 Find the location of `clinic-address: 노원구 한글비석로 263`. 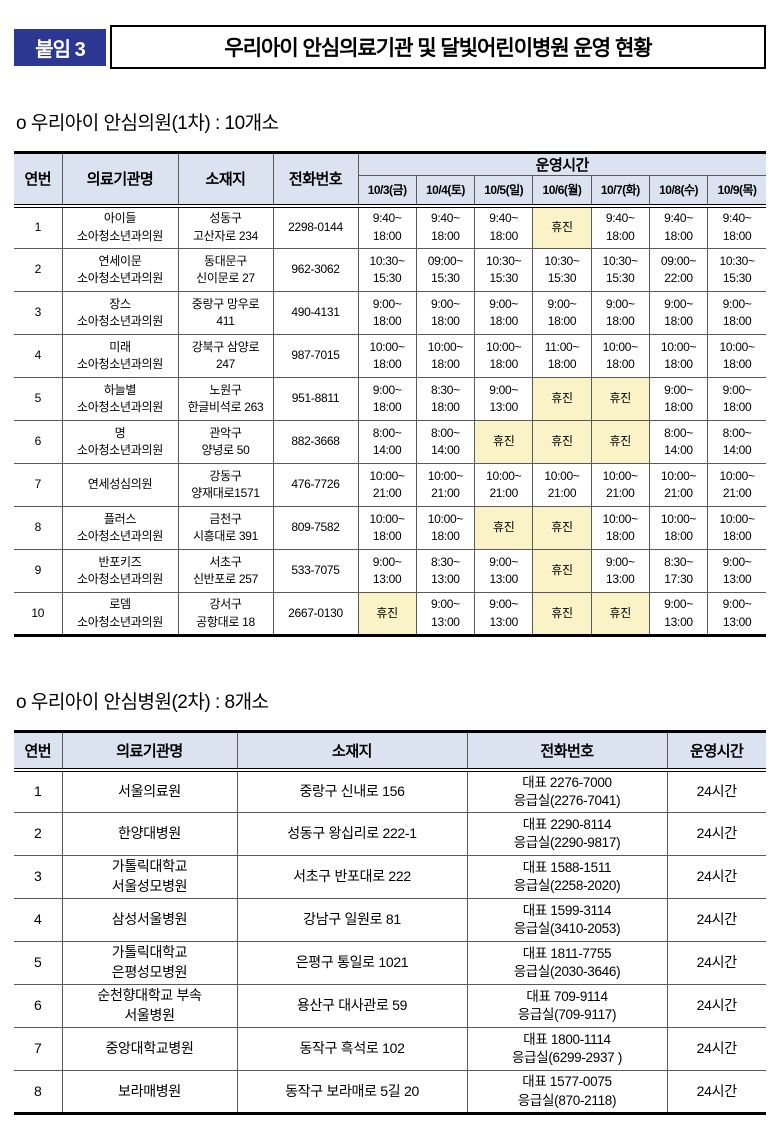

clinic-address: 노원구 한글비석로 263 is located at coordinates (225, 399).